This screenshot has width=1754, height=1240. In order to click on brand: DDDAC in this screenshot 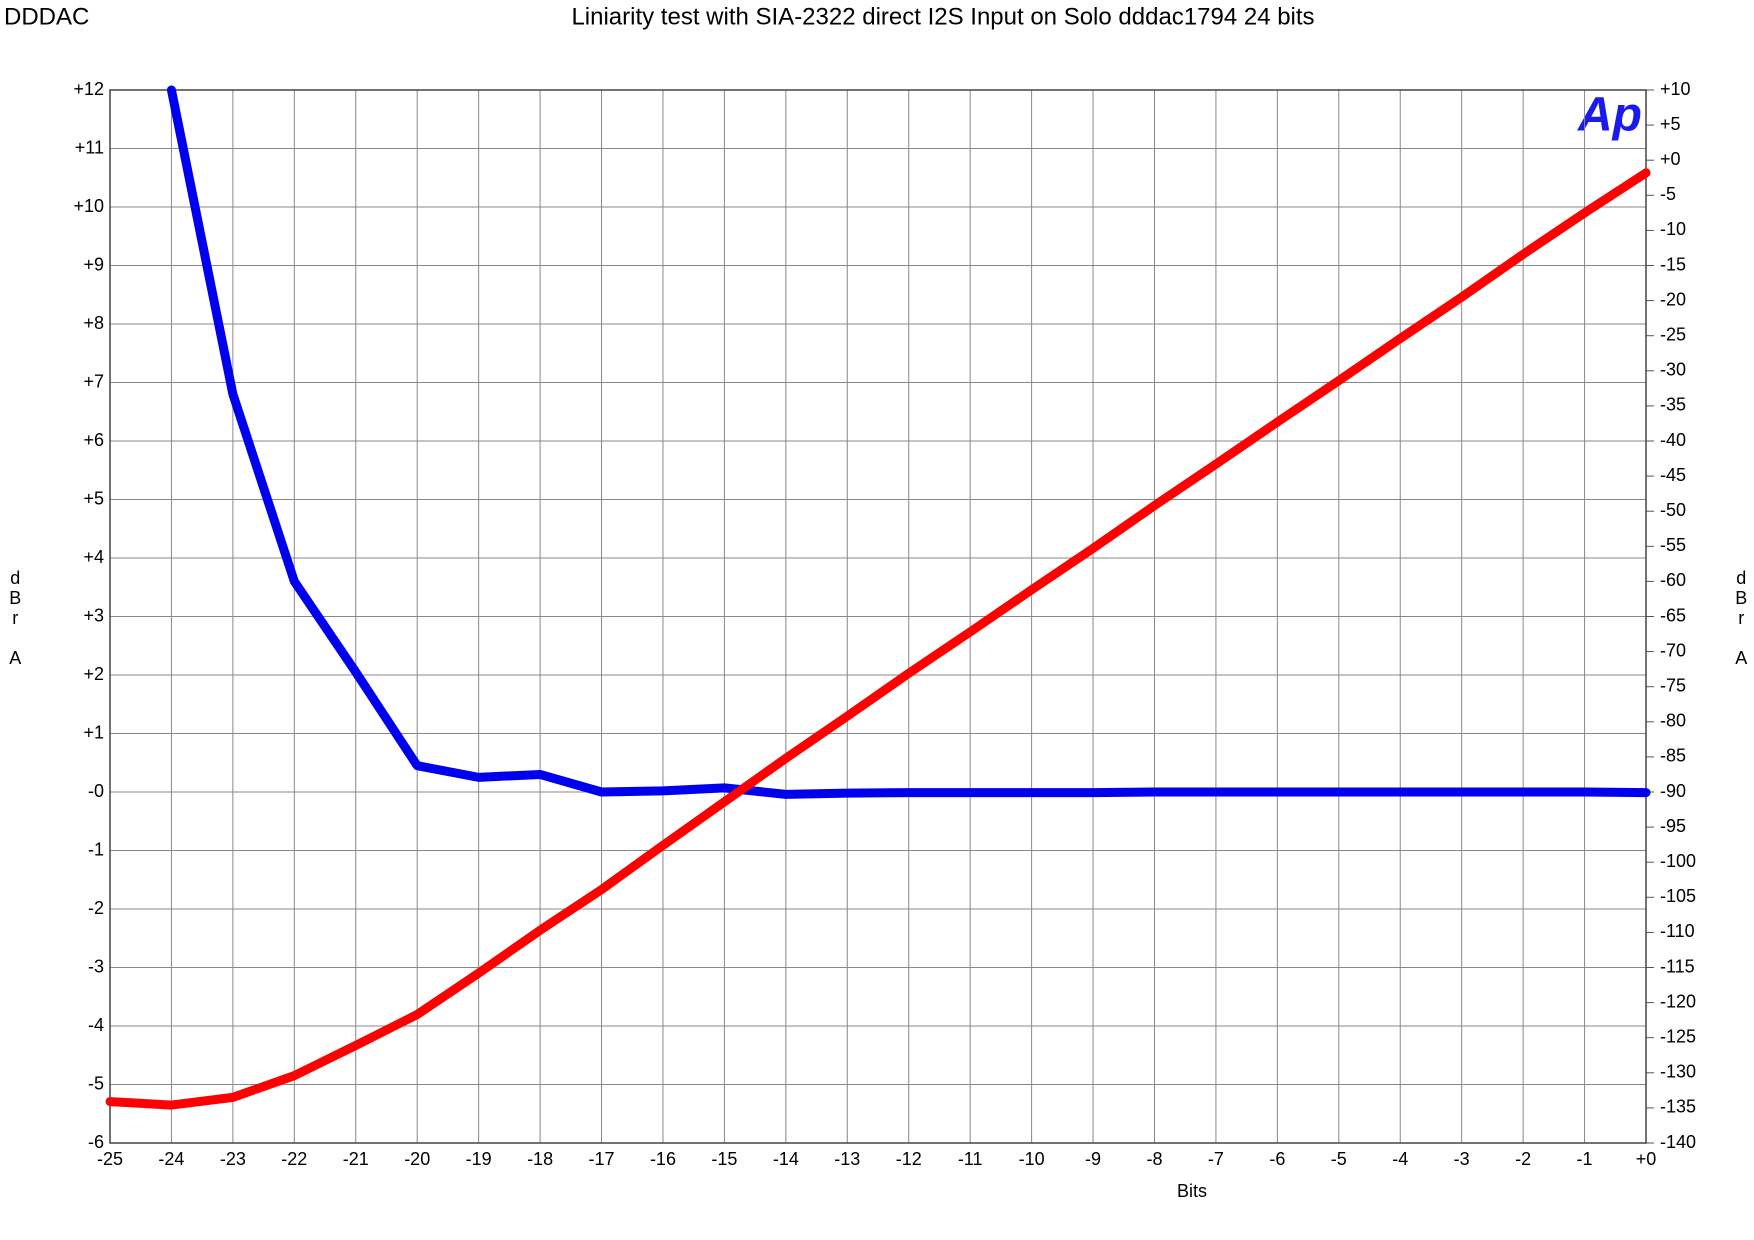, I will do `click(46, 16)`.